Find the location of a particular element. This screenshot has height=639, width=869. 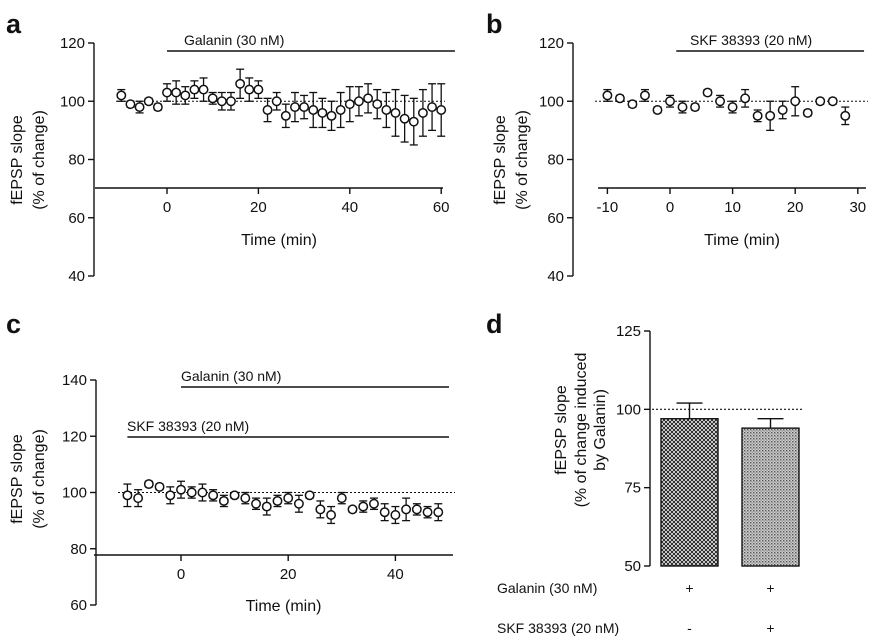

x-tick-label: 10 is located at coordinates (732, 207).